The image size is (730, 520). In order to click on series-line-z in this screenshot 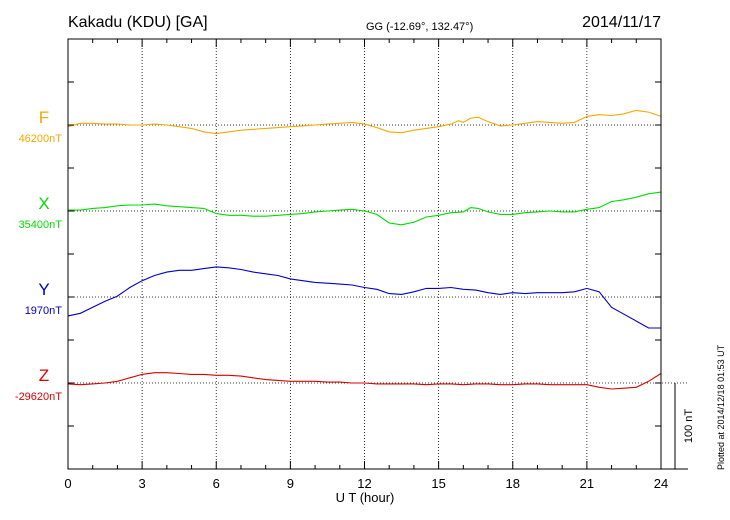, I will do `click(364, 381)`.